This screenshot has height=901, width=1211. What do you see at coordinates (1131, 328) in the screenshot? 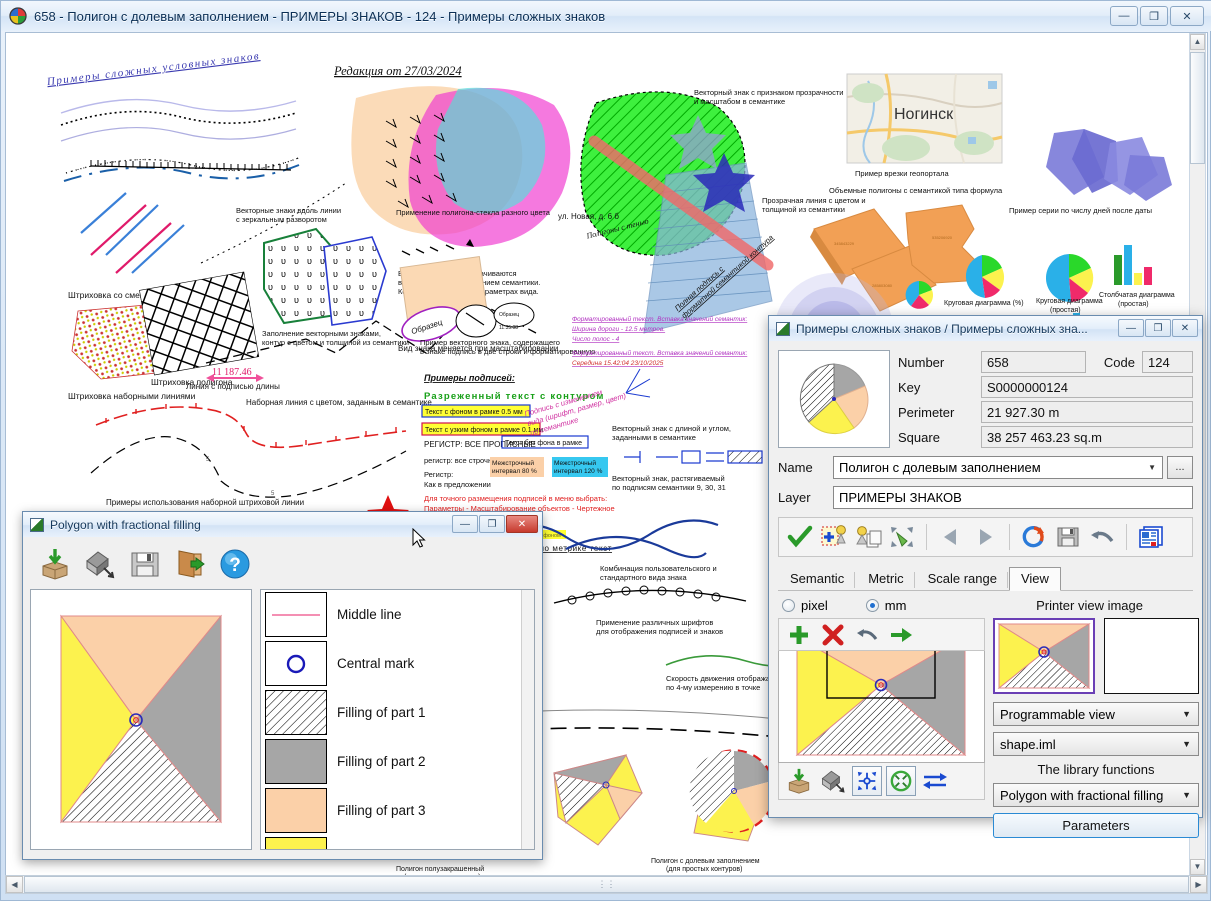
I see `right-minimize-button: —` at bounding box center [1131, 328].